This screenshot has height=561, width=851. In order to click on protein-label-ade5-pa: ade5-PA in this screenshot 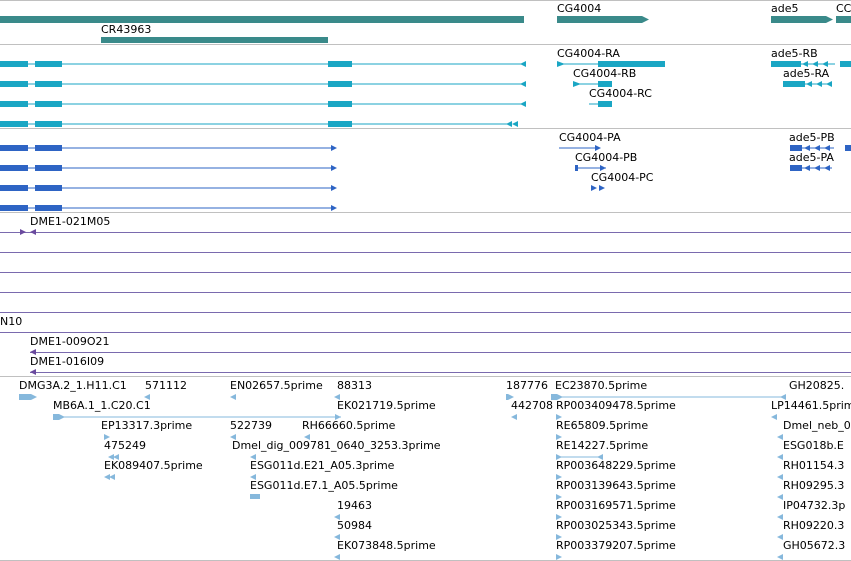, I will do `click(811, 157)`.